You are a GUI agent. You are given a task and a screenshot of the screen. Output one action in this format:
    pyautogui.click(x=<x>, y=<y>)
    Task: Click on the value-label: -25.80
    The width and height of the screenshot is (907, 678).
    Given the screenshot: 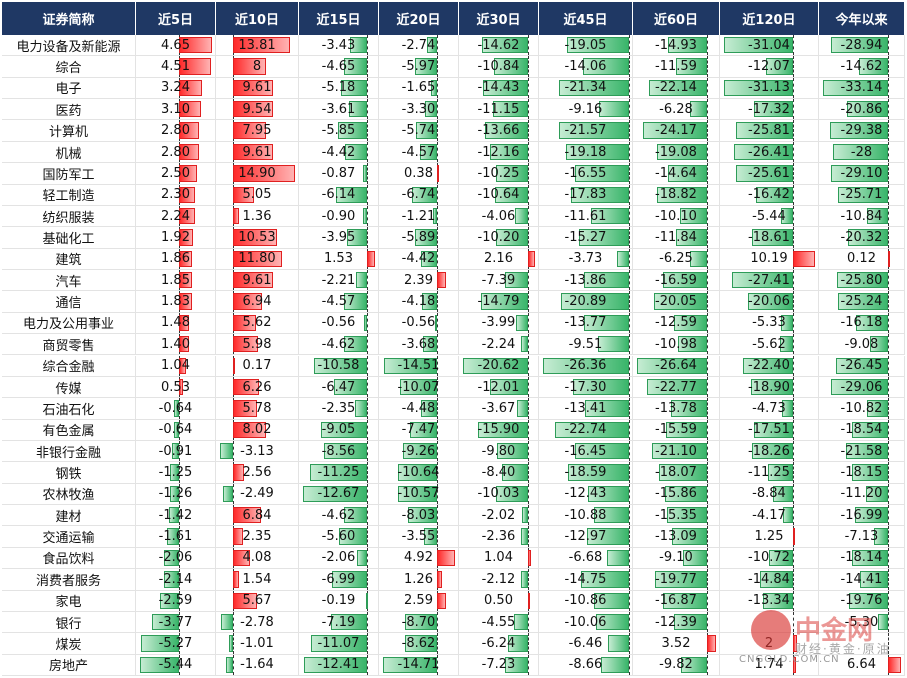 What is the action you would take?
    pyautogui.click(x=861, y=280)
    